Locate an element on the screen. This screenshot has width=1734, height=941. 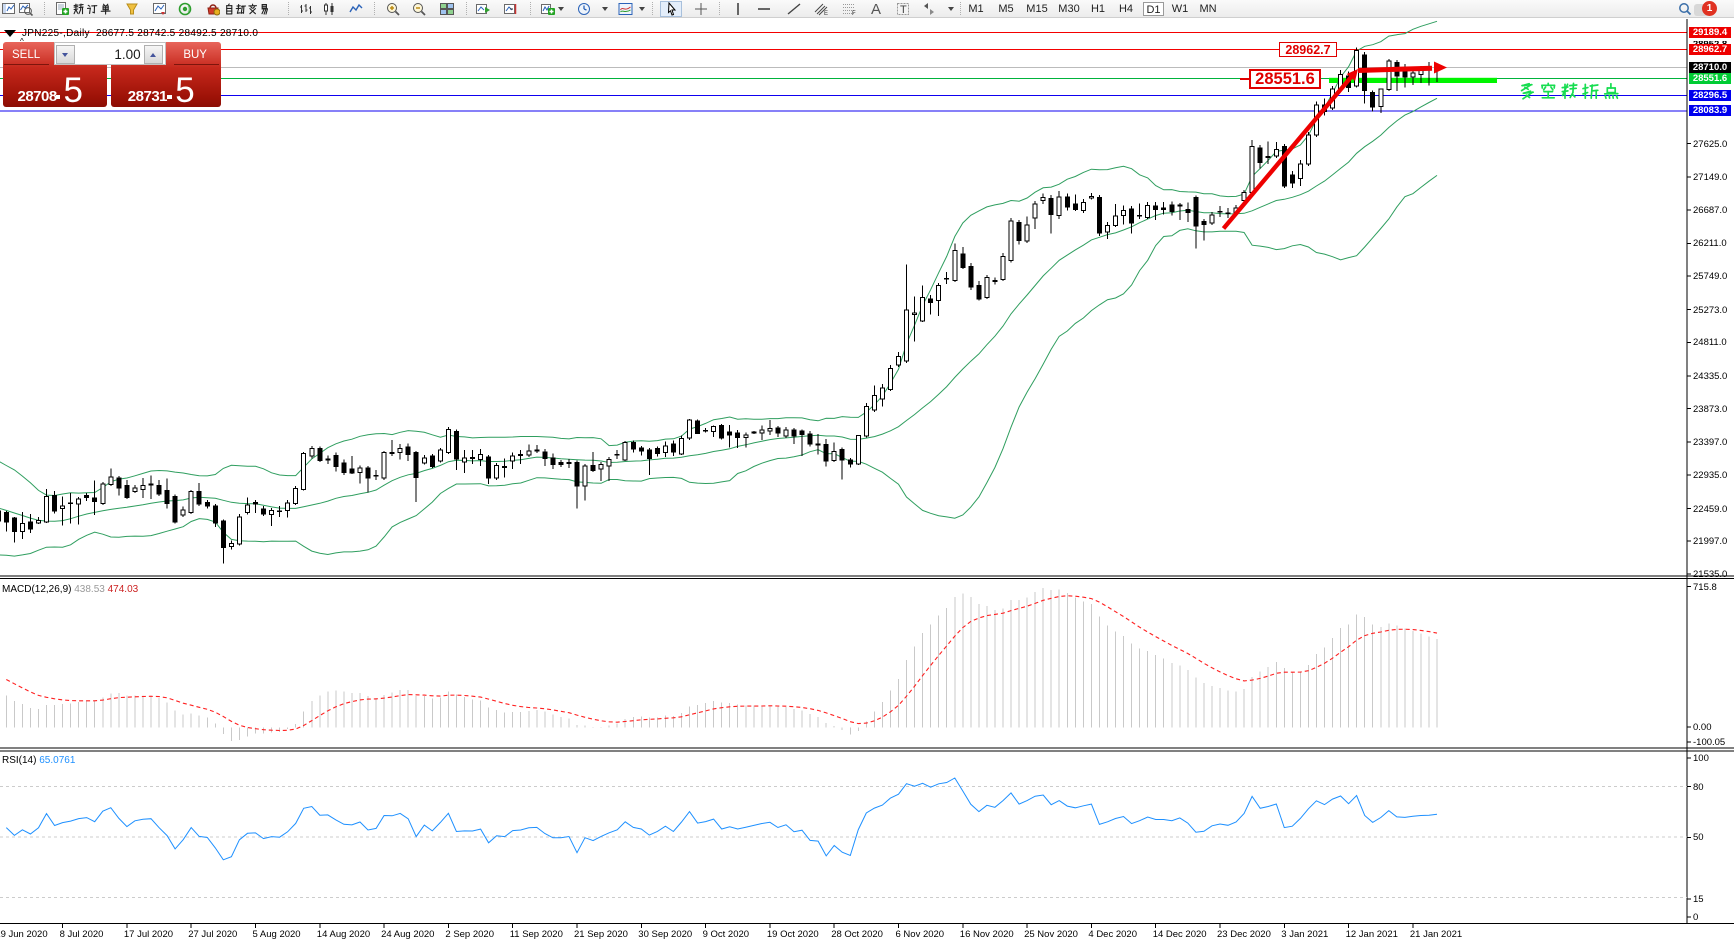
svg-text: E is located at coordinates (826, 13).